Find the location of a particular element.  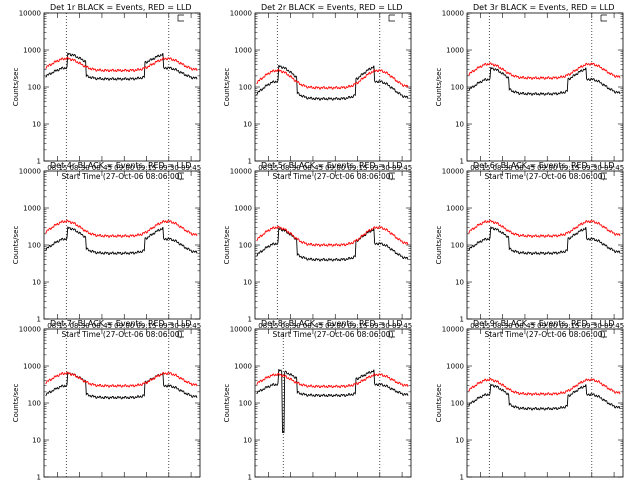

panel-title: Det 6r BLACK = Events, RED = LLD is located at coordinates (544, 165).